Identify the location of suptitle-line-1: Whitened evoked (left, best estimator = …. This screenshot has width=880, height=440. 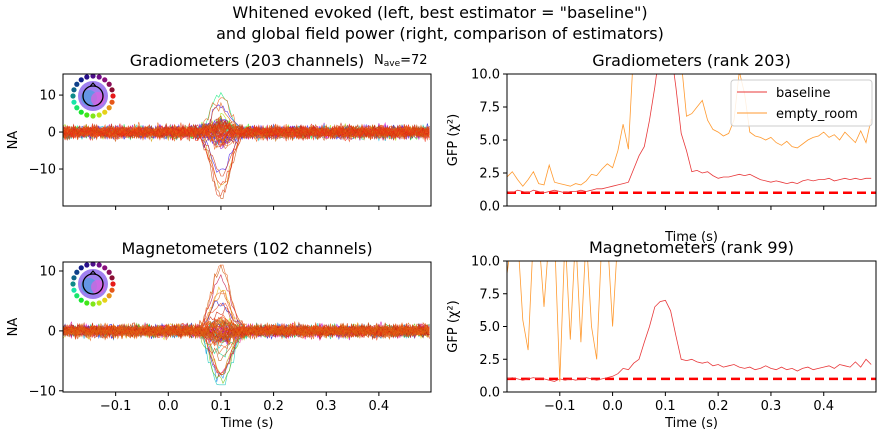
(439, 12).